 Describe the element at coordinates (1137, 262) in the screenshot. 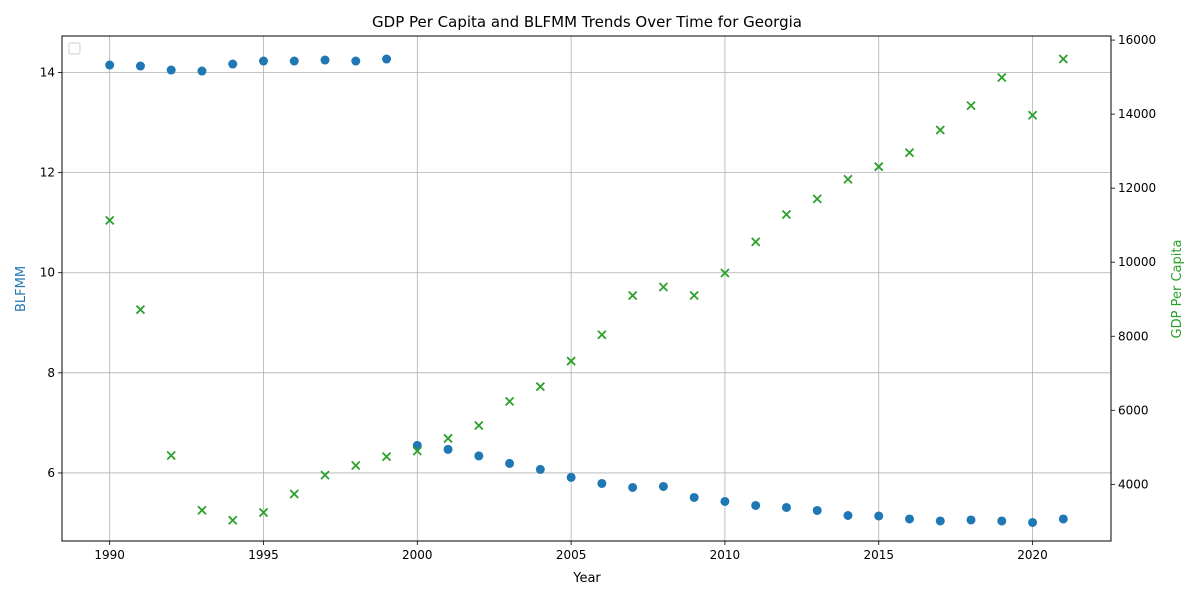

I see `right-y-tick-label: 10000` at that location.